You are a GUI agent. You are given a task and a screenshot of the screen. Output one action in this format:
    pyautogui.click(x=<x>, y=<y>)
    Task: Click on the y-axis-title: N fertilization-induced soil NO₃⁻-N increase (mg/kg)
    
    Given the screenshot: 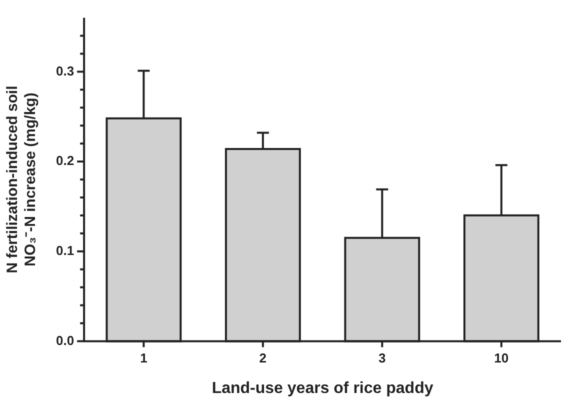 What is the action you would take?
    pyautogui.click(x=22, y=180)
    